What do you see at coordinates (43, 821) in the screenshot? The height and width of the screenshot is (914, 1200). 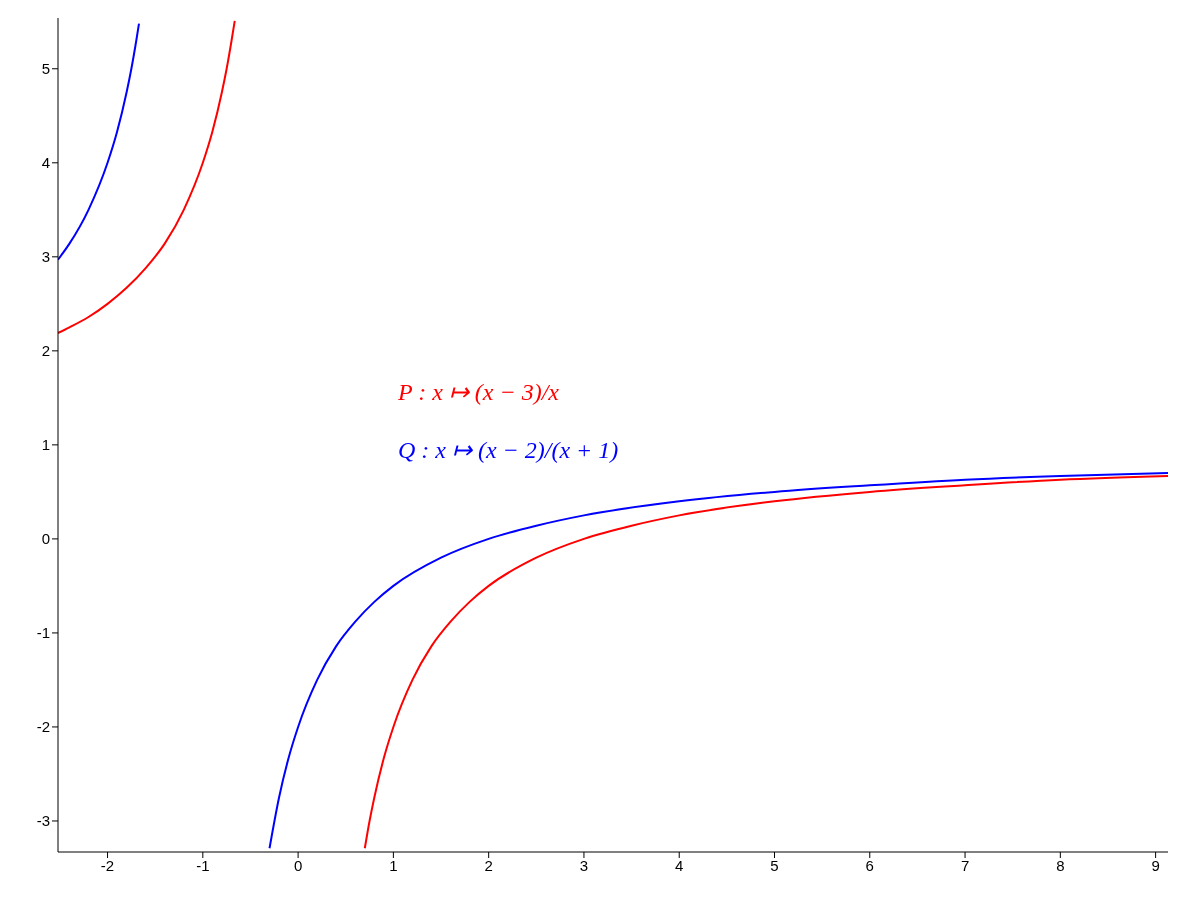 I see `y-tick-label: -3` at bounding box center [43, 821].